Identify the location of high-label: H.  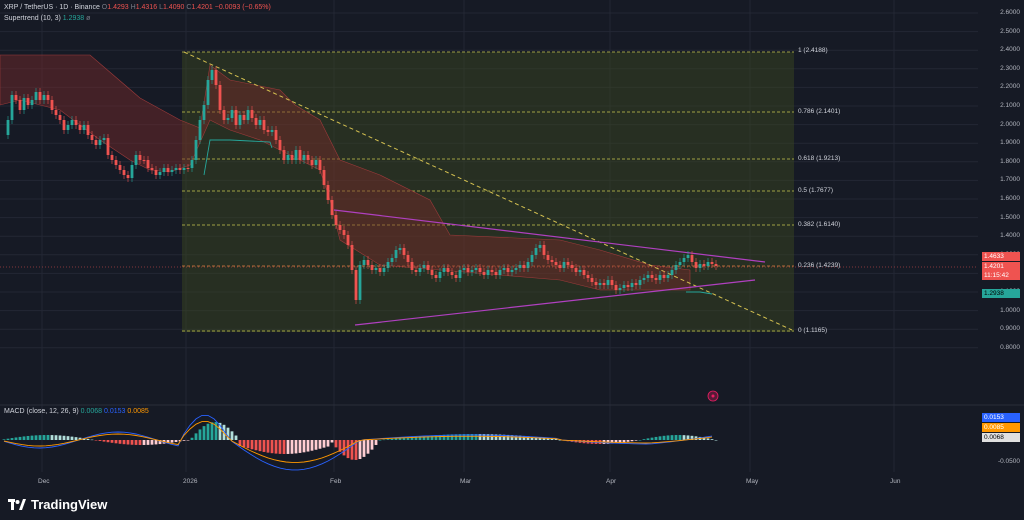
(133, 7).